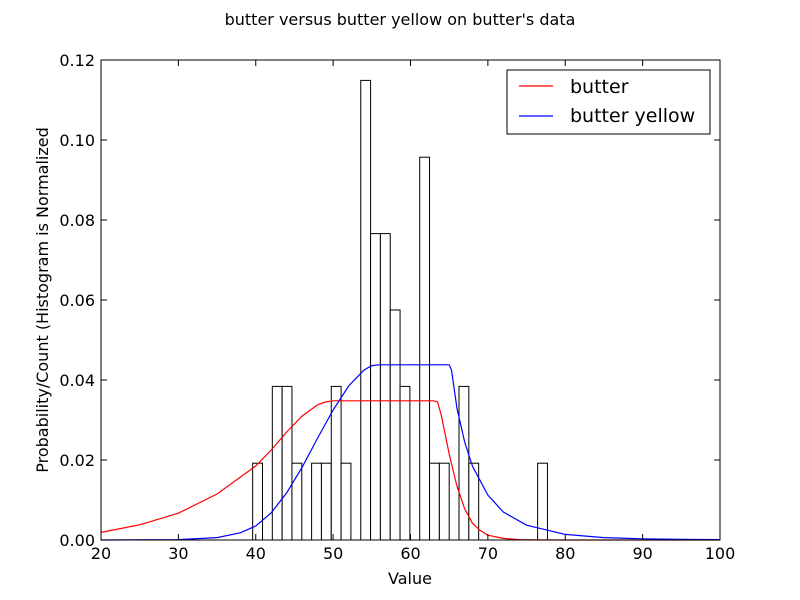 This screenshot has width=800, height=600. Describe the element at coordinates (256, 553) in the screenshot. I see `x-tick-label: 40` at that location.